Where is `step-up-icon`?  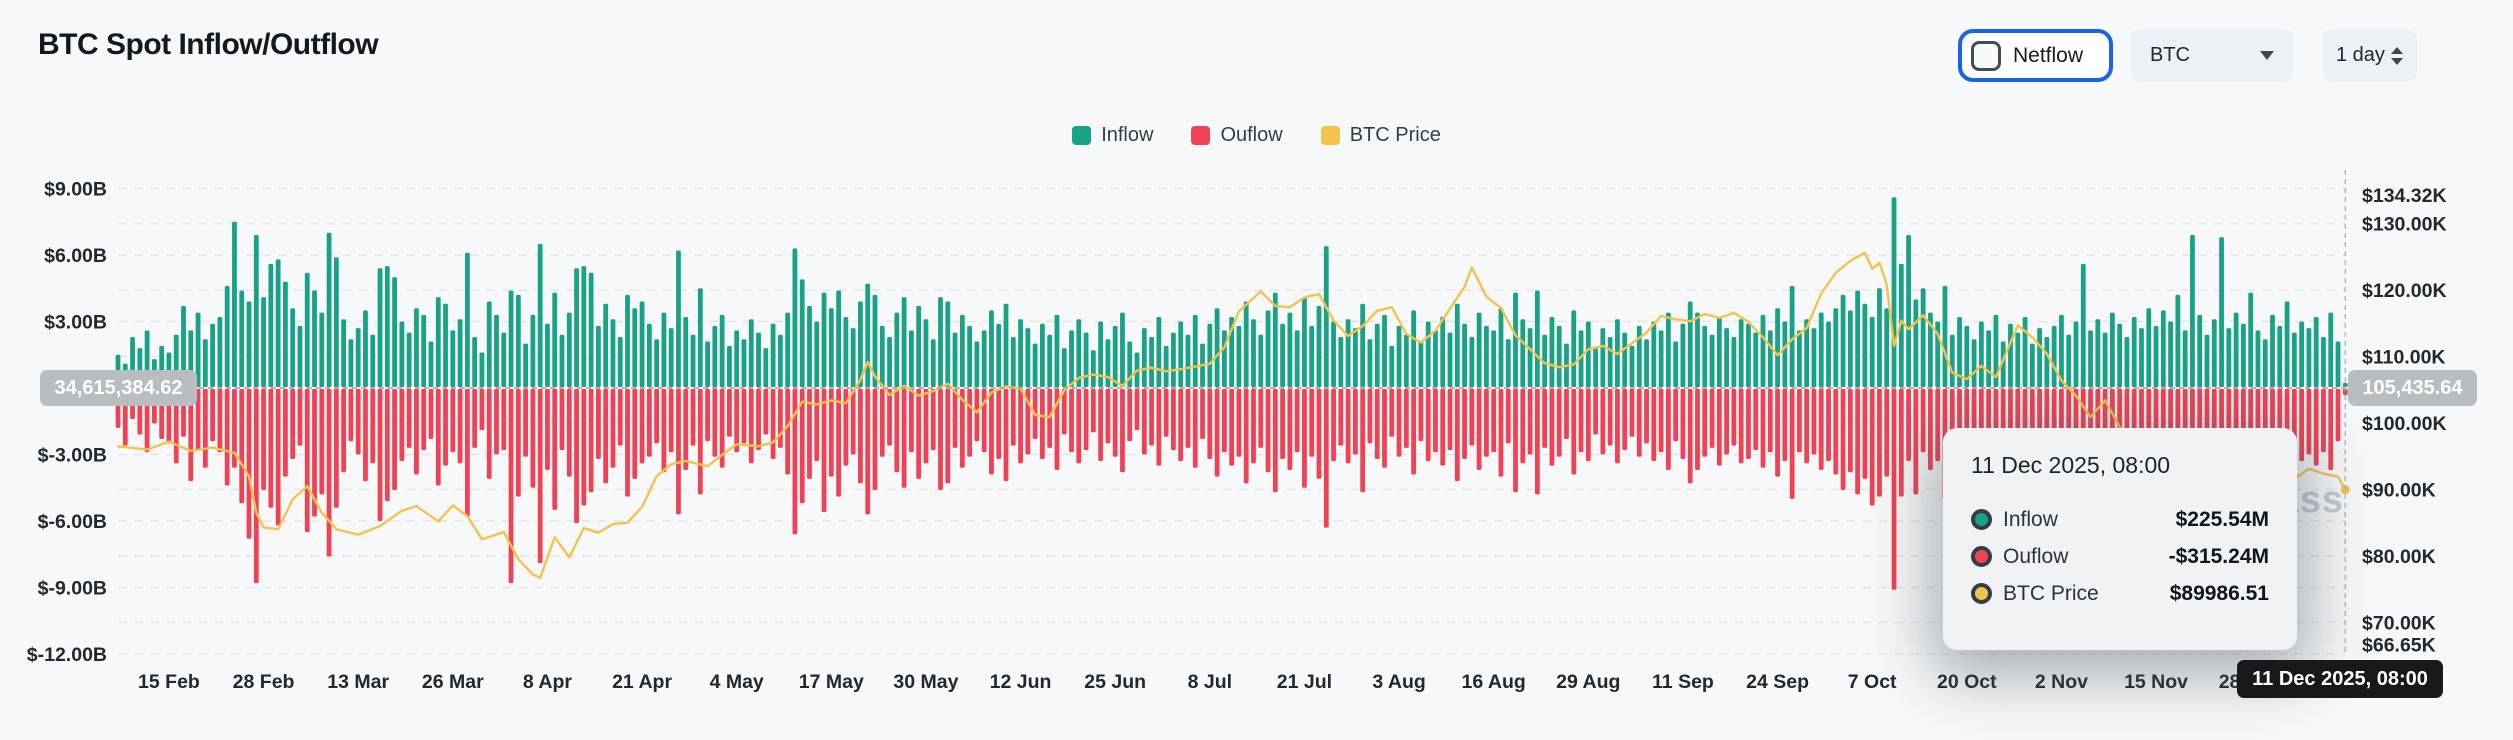
step-up-icon is located at coordinates (2397, 50).